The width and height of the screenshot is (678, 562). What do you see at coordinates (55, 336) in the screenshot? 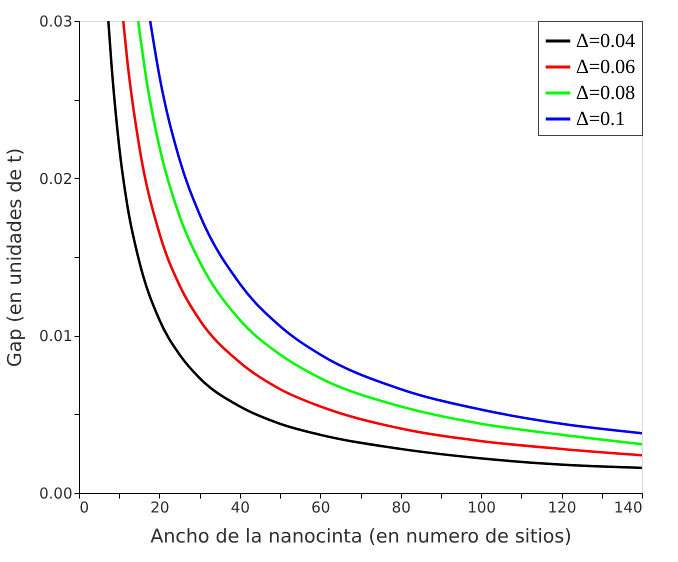
I see `y-tick-label: 0.01` at bounding box center [55, 336].